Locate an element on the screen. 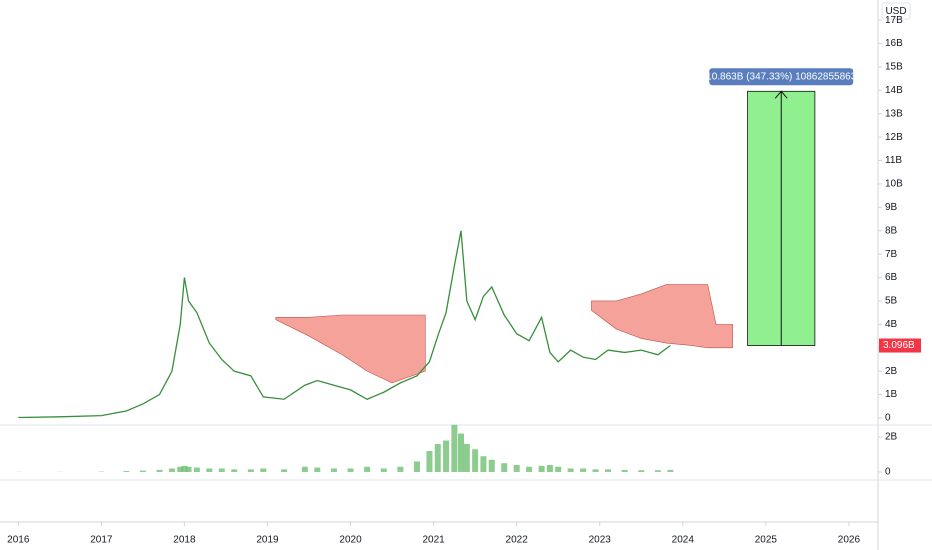 The height and width of the screenshot is (550, 932). x-tick-label: 2026 is located at coordinates (849, 540).